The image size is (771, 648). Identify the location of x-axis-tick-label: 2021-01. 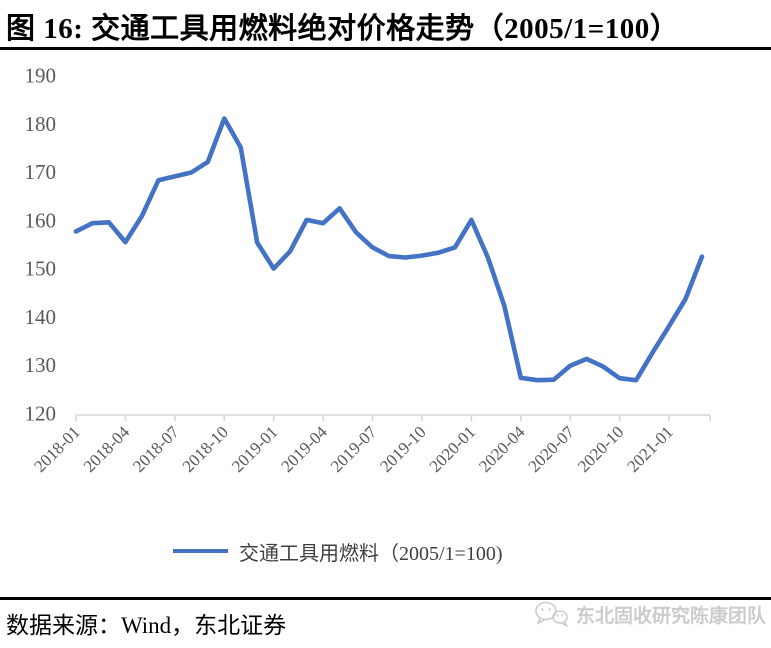
(650, 449).